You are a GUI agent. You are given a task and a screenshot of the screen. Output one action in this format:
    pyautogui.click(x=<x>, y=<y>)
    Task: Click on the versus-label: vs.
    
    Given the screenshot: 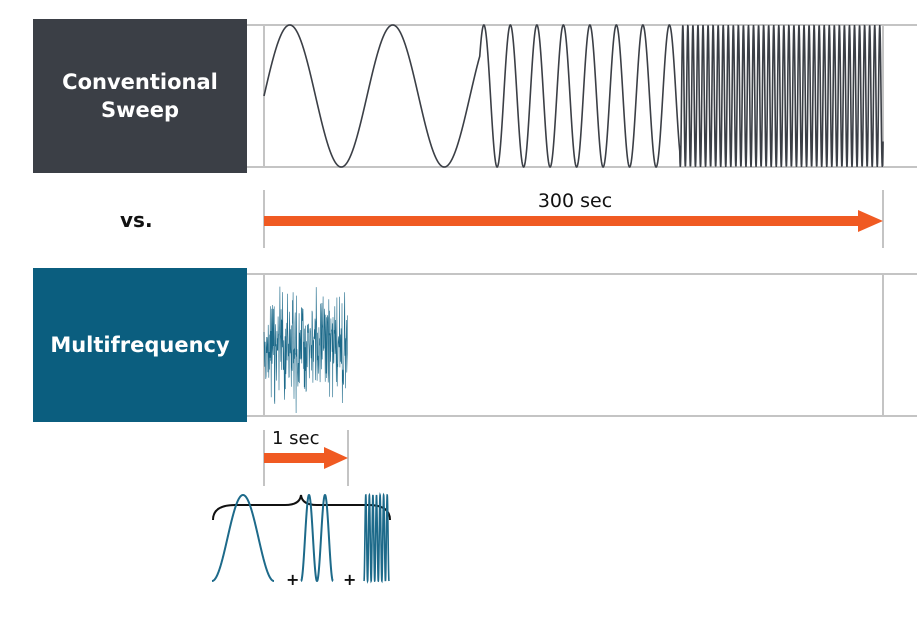 What is the action you would take?
    pyautogui.click(x=136, y=220)
    